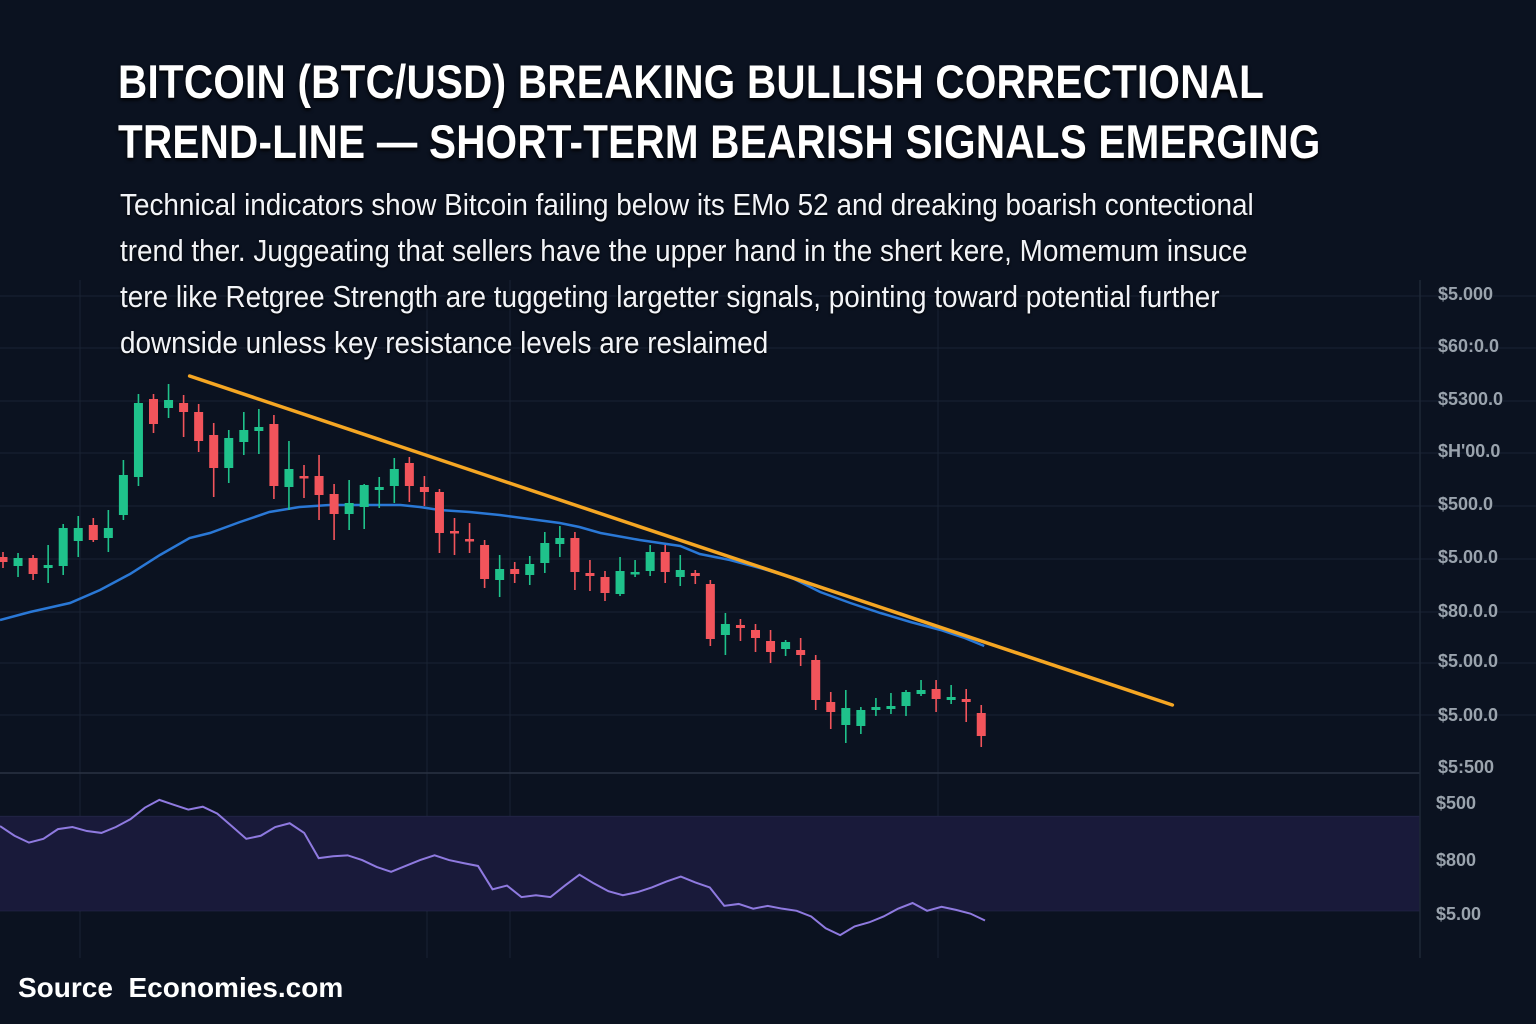 Image resolution: width=1536 pixels, height=1024 pixels. What do you see at coordinates (492, 575) in the screenshot?
I see `ema-line` at bounding box center [492, 575].